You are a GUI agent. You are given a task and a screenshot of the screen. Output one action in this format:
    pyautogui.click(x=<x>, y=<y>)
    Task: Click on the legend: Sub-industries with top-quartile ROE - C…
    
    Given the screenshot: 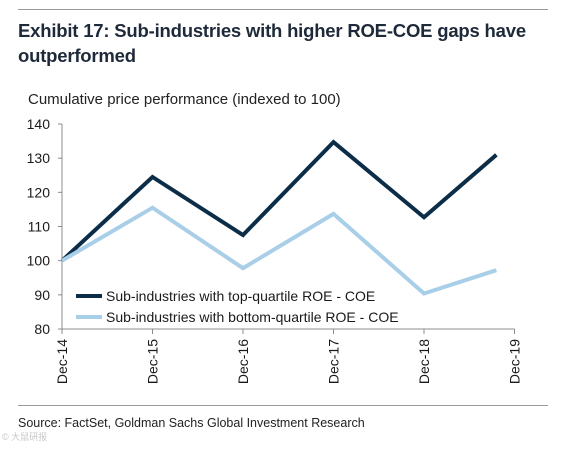 What is the action you would take?
    pyautogui.click(x=237, y=306)
    